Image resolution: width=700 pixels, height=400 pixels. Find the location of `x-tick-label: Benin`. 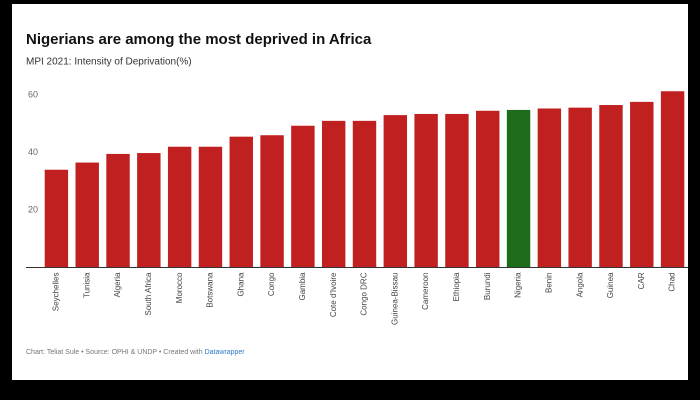

x-tick-label: Benin is located at coordinates (548, 283).